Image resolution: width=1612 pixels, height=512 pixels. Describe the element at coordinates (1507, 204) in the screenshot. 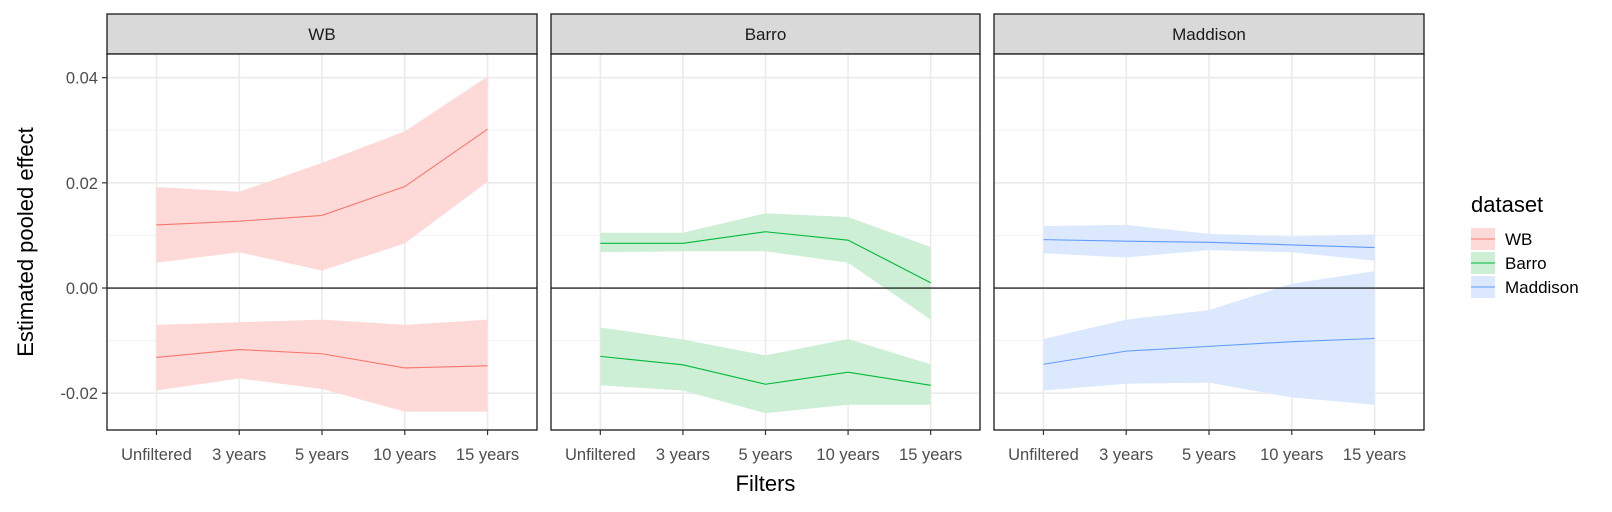

I see `legend-title: dataset` at that location.